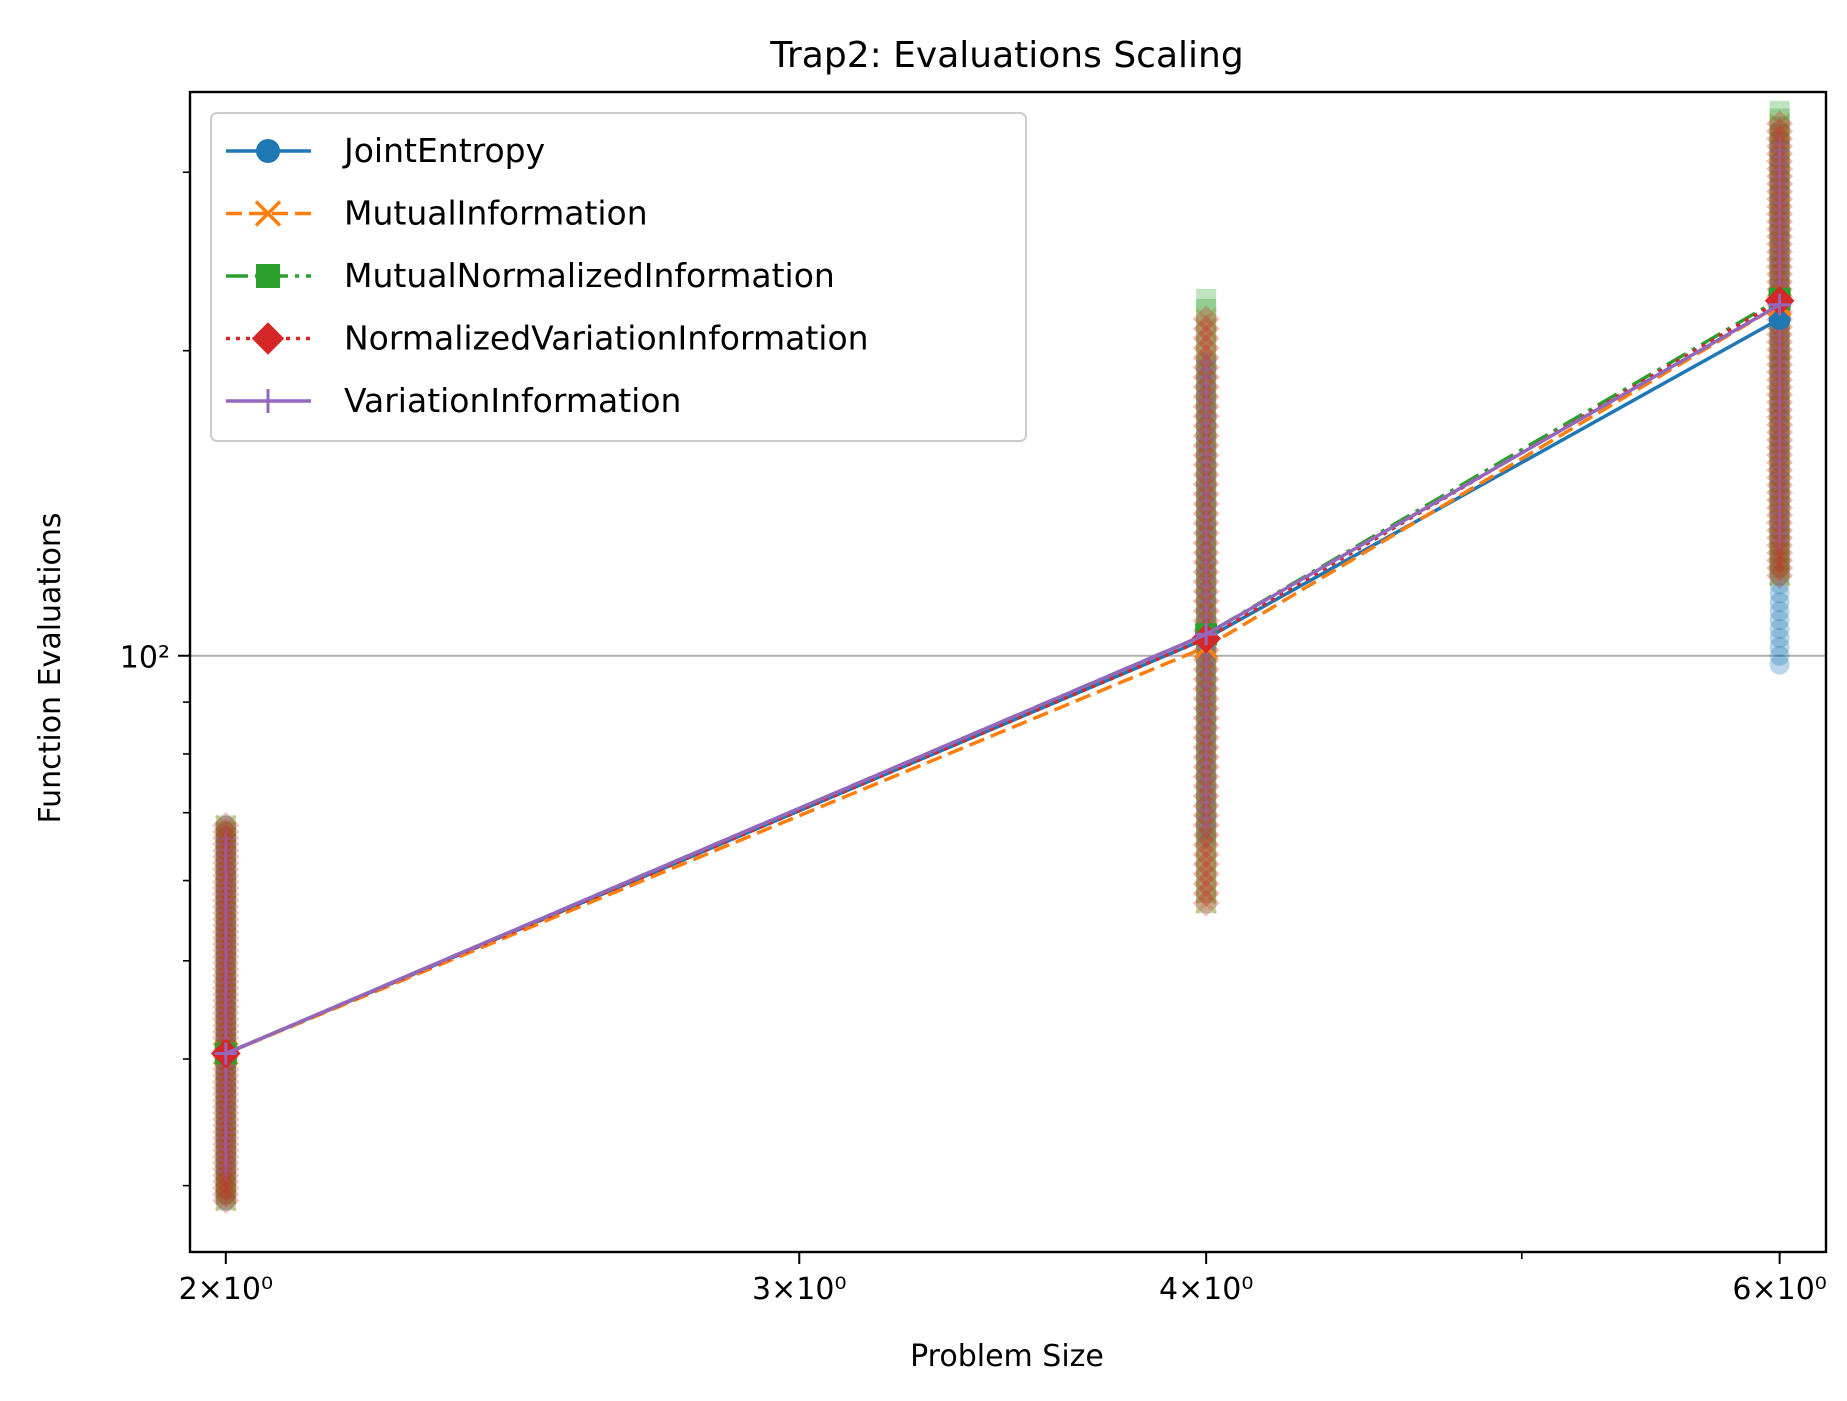  Describe the element at coordinates (589, 275) in the screenshot. I see `legend-label: MutualNormalizedInformation` at that location.